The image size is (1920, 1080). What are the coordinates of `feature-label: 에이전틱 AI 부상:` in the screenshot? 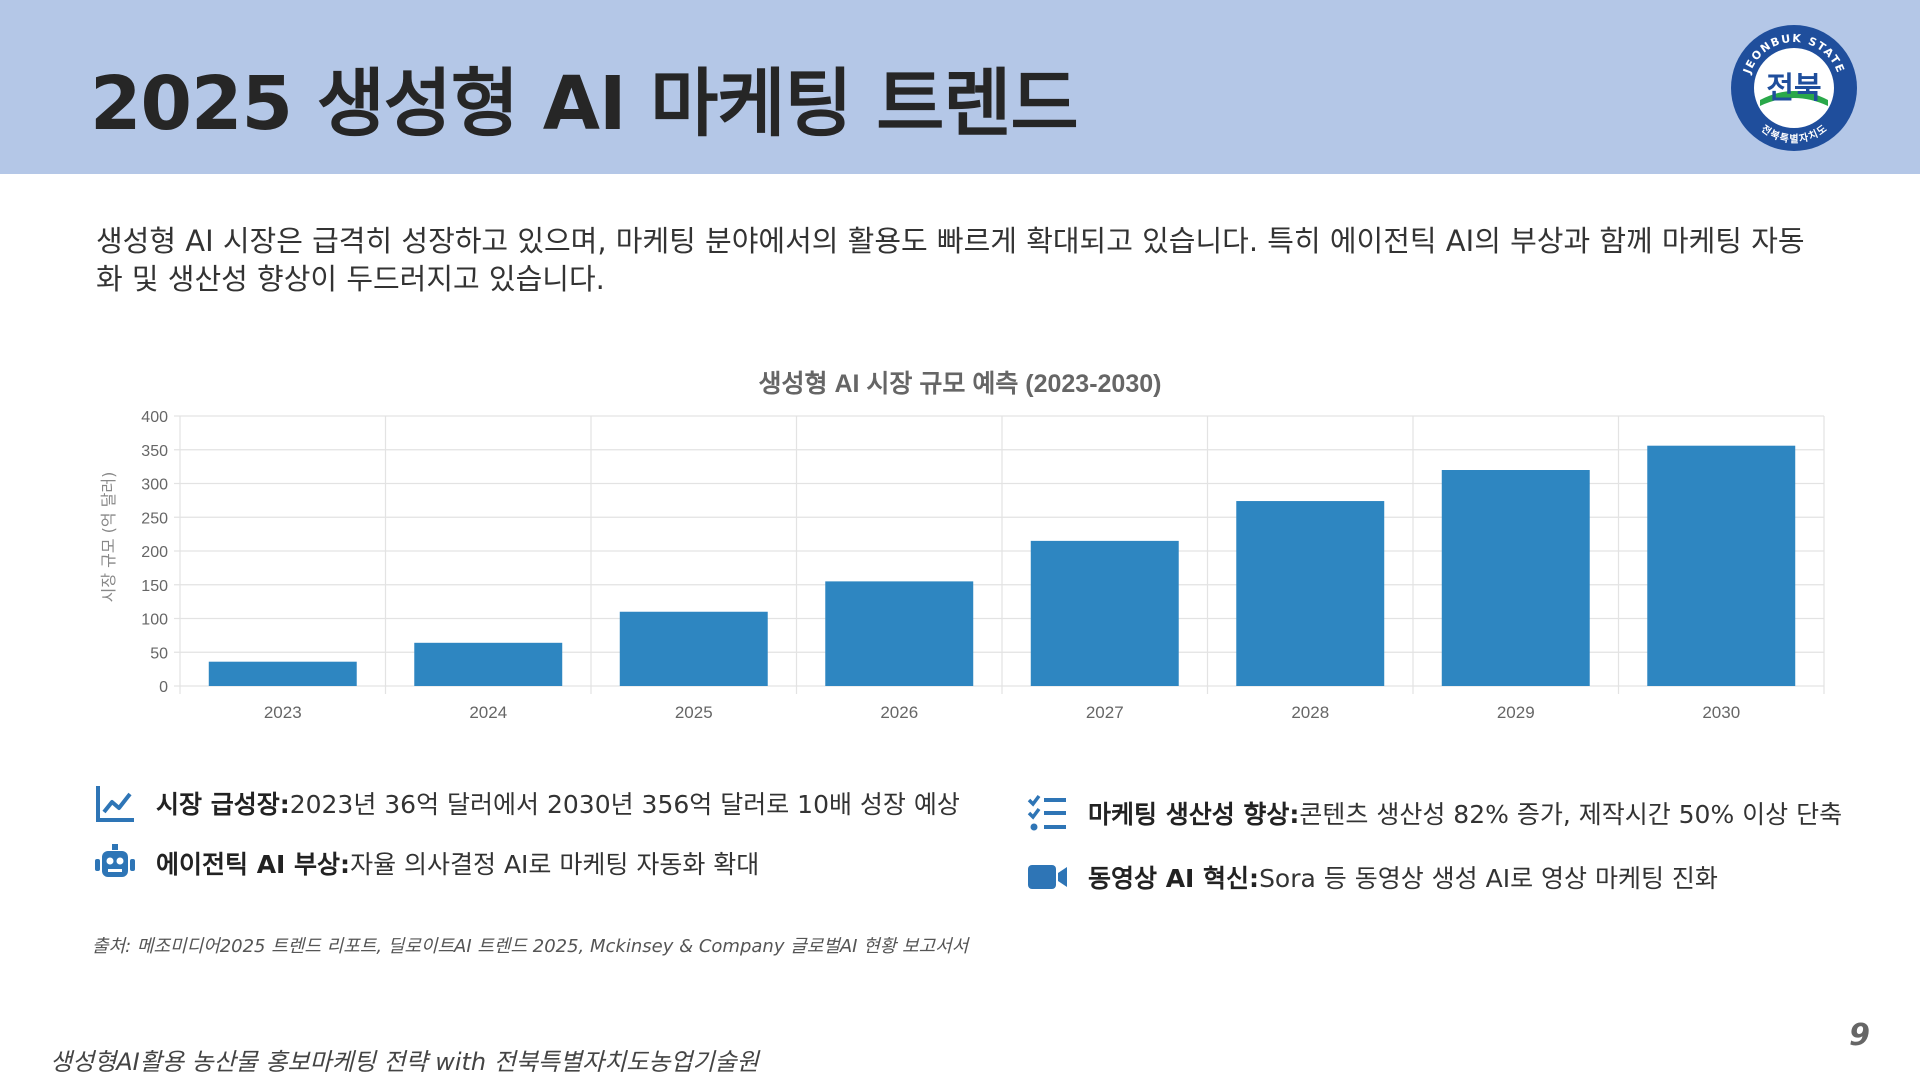 It's located at (253, 864).